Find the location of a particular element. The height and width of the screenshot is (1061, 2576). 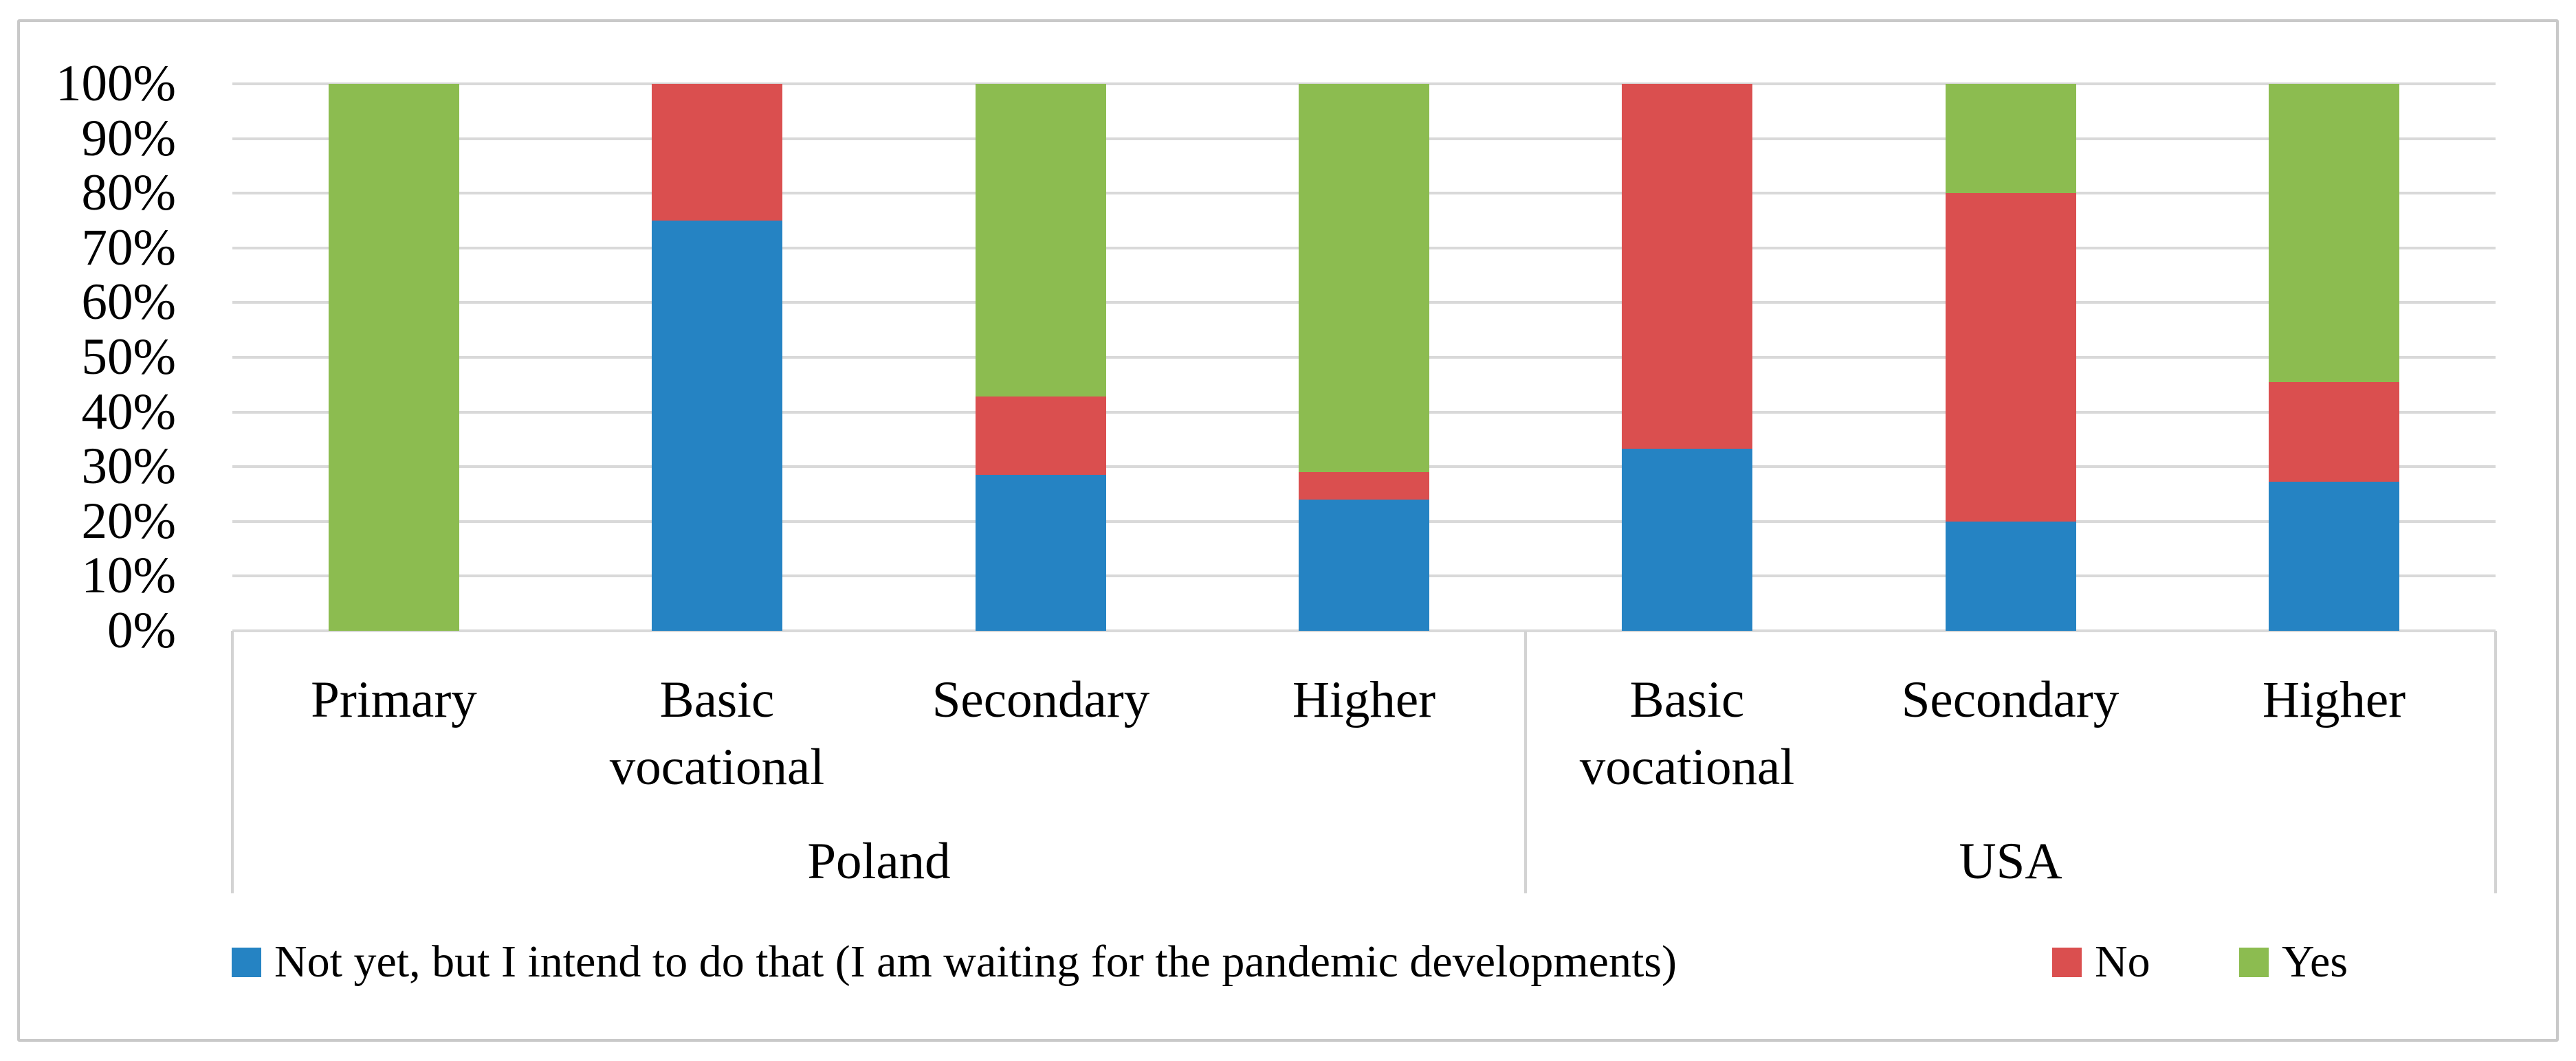

y-tick-label: 30% is located at coordinates (128, 466).